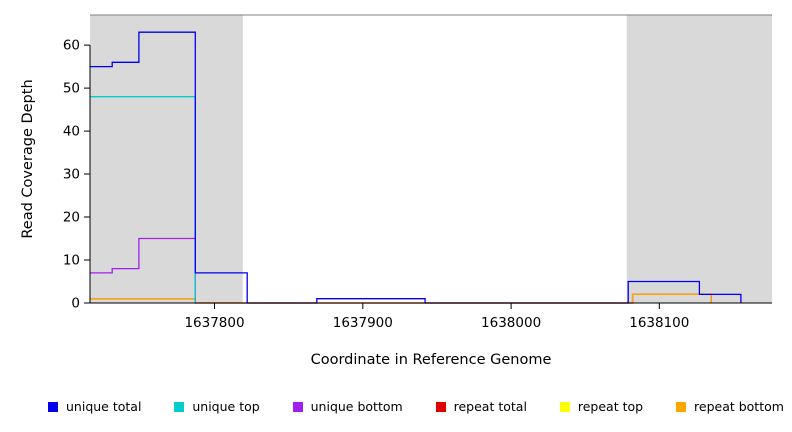  What do you see at coordinates (71, 46) in the screenshot?
I see `y-tick-label: 60` at bounding box center [71, 46].